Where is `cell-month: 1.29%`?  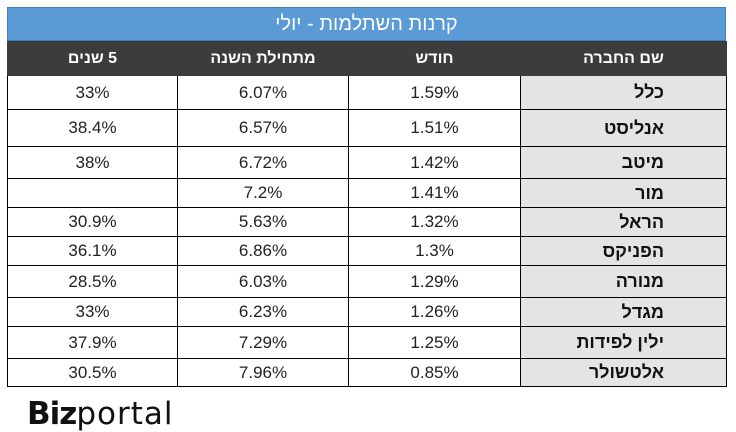 cell-month: 1.29% is located at coordinates (434, 281).